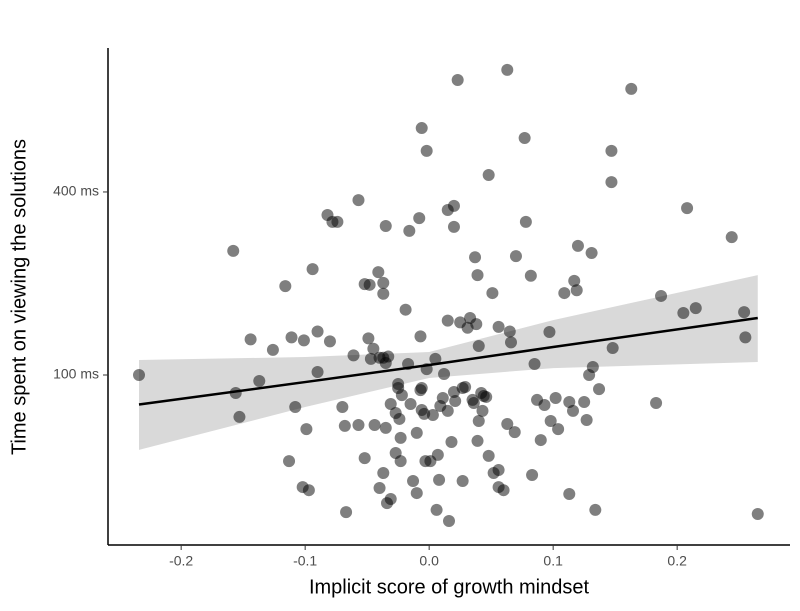  What do you see at coordinates (76, 374) in the screenshot?
I see `y-tick-label: 100 ms` at bounding box center [76, 374].